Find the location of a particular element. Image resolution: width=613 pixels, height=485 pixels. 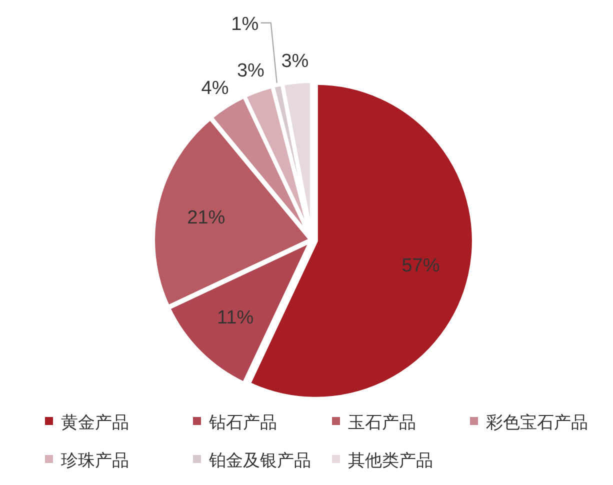

legend-label: 黄金产品 is located at coordinates (95, 422).